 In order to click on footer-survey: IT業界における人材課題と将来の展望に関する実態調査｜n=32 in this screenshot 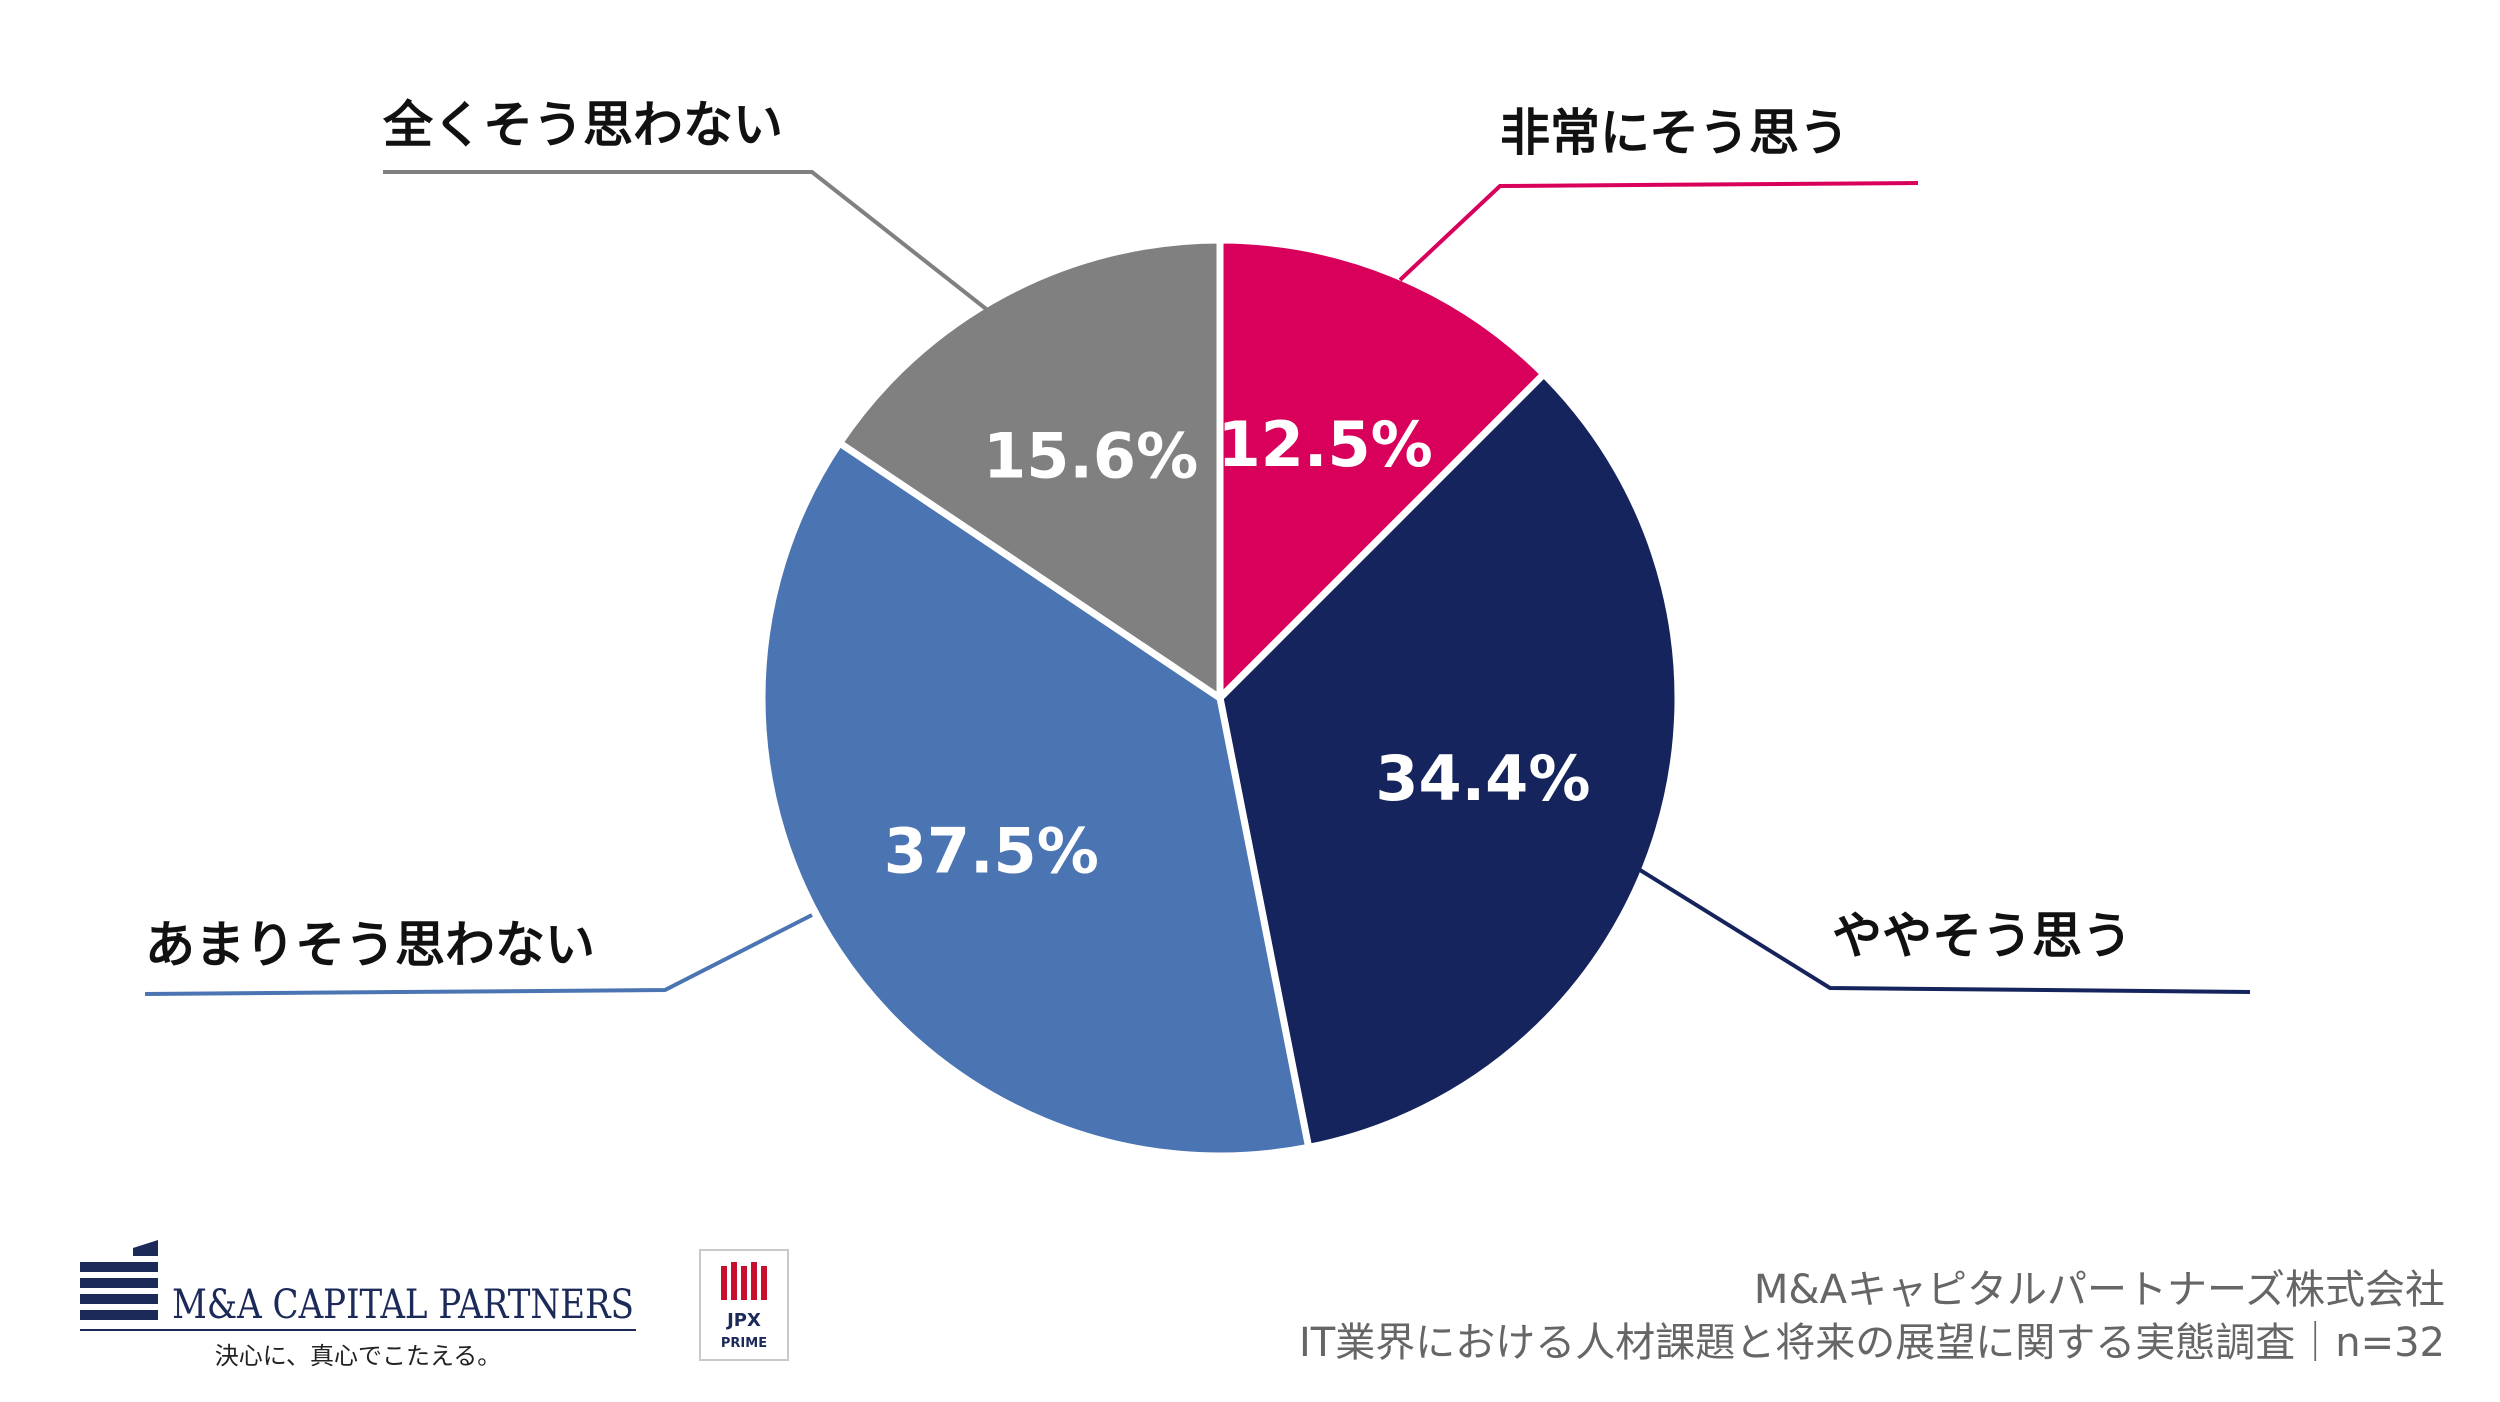, I will do `click(1872, 1343)`.